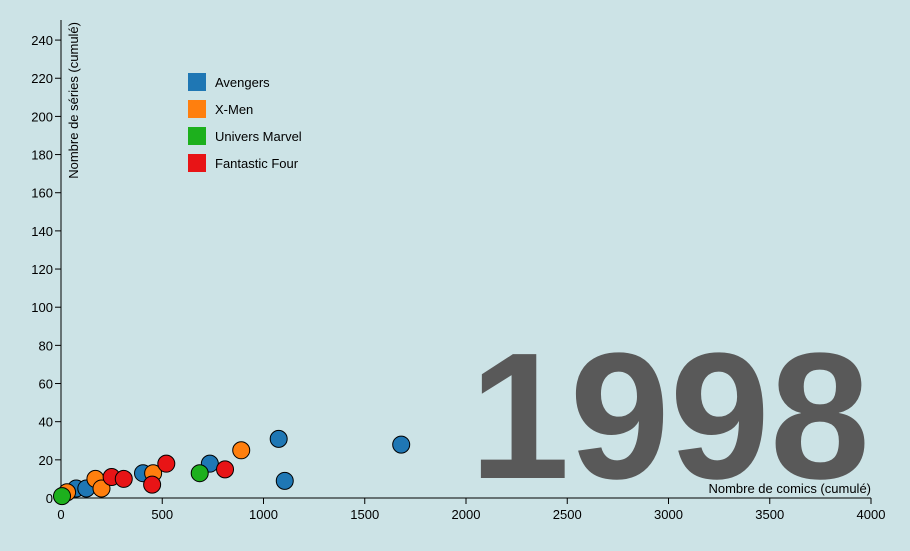 The height and width of the screenshot is (551, 910). I want to click on legend-swatch-univers-marvel, so click(197, 136).